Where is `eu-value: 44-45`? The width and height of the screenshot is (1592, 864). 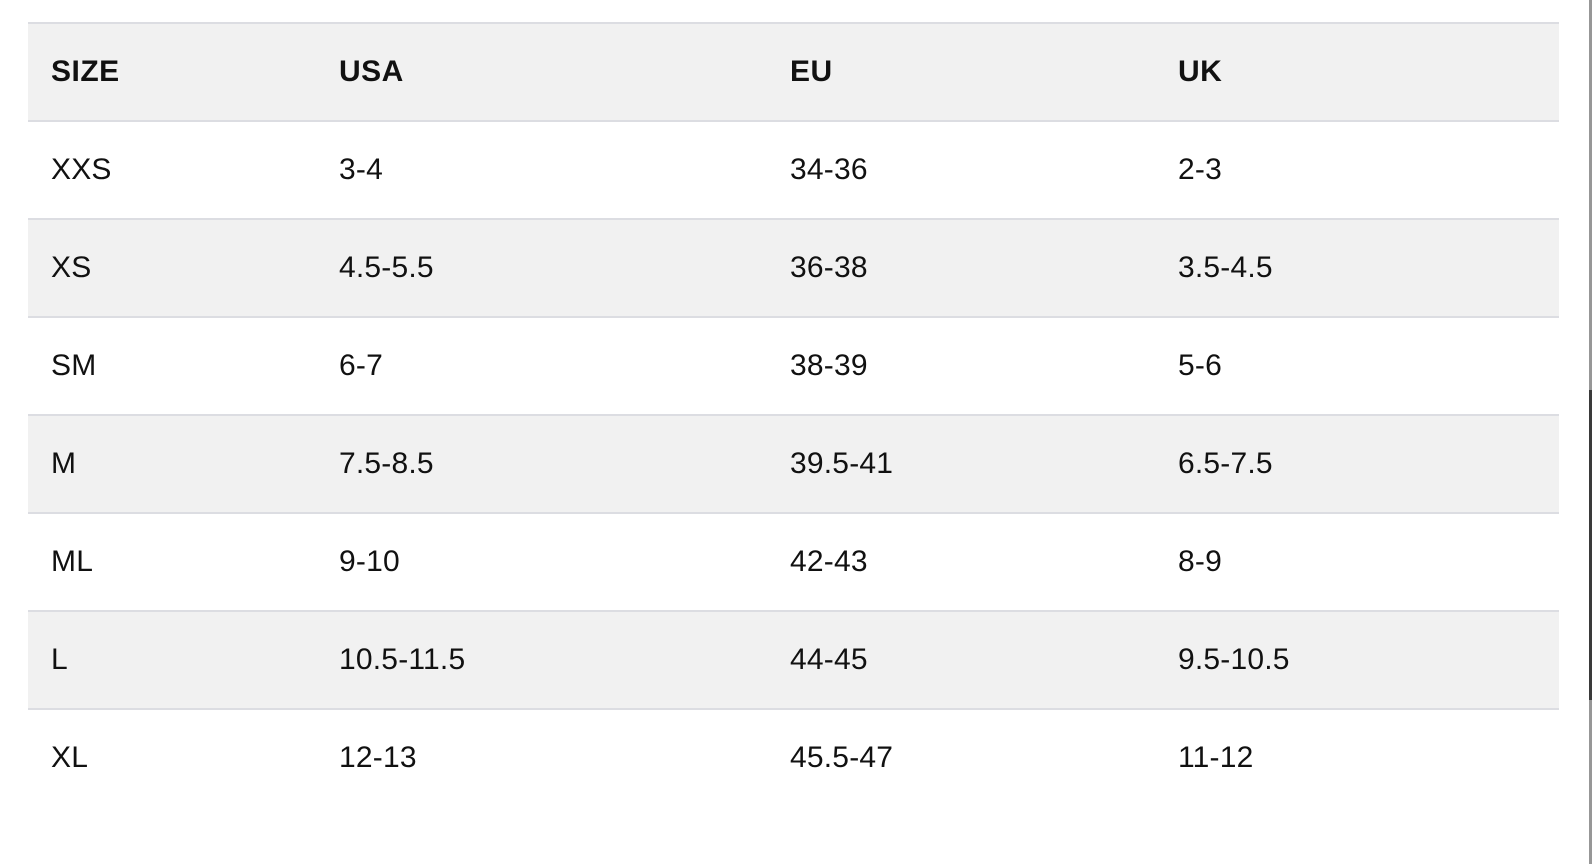 eu-value: 44-45 is located at coordinates (829, 659).